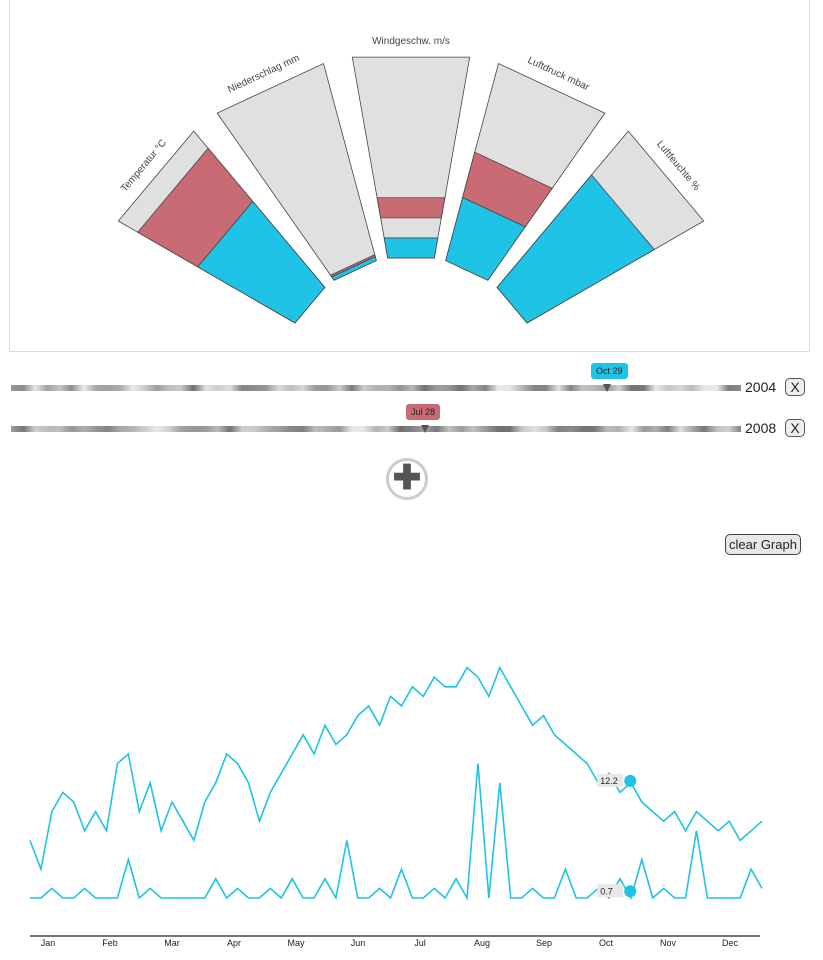  I want to click on radial-segment: Temperatur °C, so click(221, 227).